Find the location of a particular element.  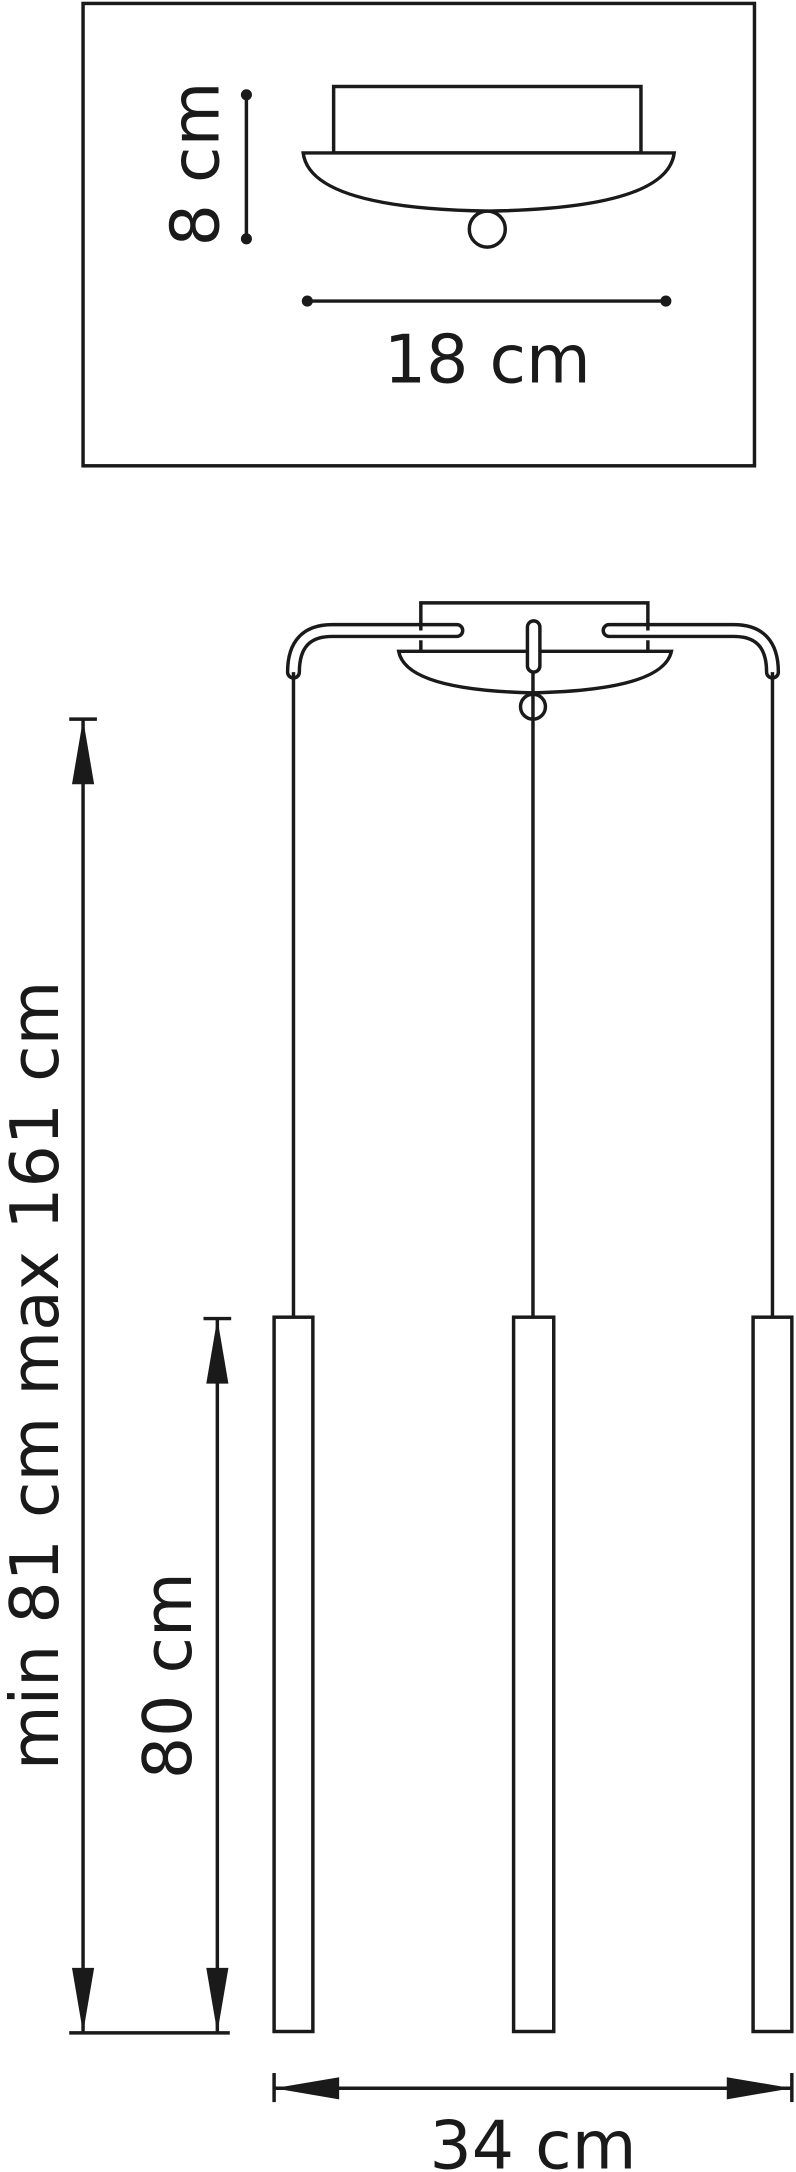

canopy-knob is located at coordinates (487, 229).